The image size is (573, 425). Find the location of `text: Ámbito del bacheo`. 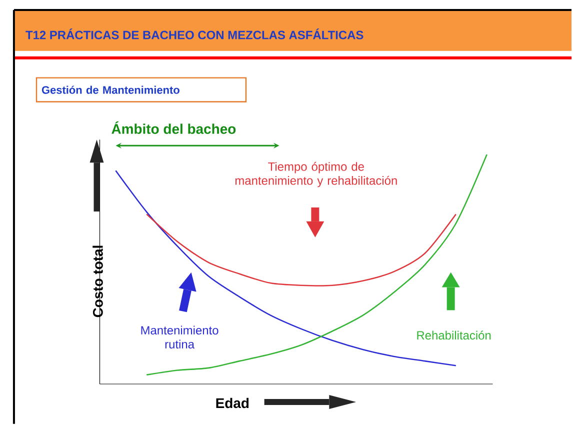

text: Ámbito del bacheo is located at coordinates (174, 127).